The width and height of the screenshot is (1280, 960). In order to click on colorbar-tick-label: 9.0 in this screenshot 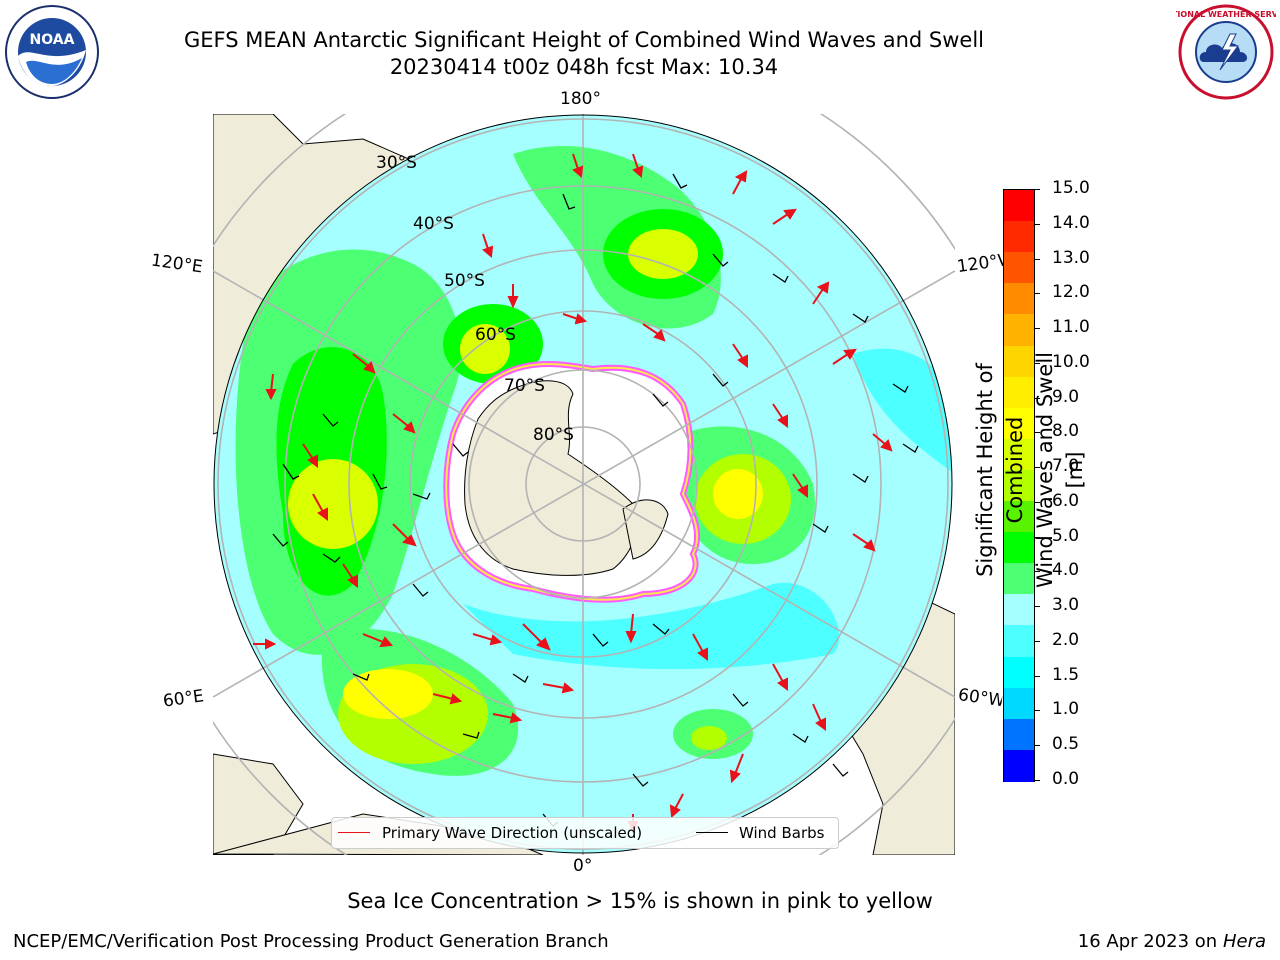, I will do `click(1066, 396)`.